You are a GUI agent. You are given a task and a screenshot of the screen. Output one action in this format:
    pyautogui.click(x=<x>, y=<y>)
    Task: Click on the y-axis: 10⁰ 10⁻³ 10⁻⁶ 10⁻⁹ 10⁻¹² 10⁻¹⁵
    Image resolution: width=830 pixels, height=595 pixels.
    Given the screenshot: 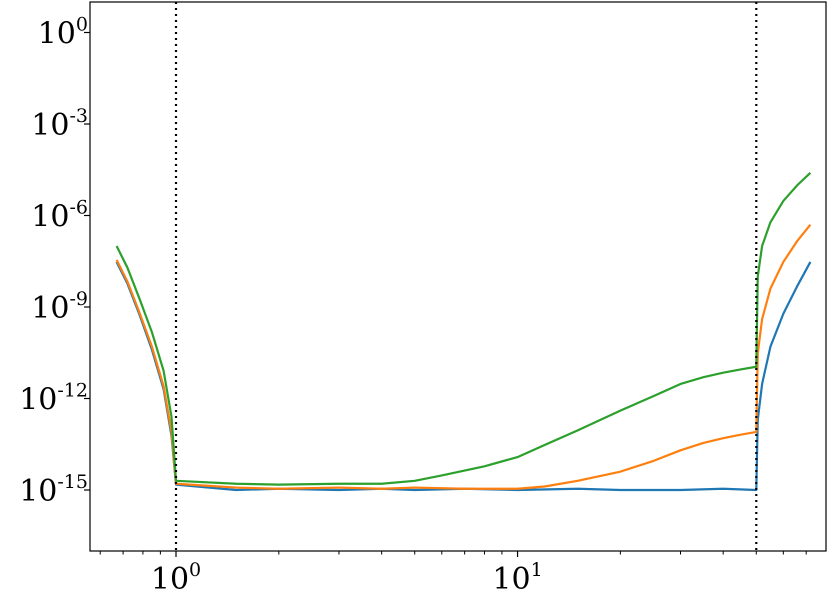 What is the action you would take?
    pyautogui.click(x=54, y=261)
    